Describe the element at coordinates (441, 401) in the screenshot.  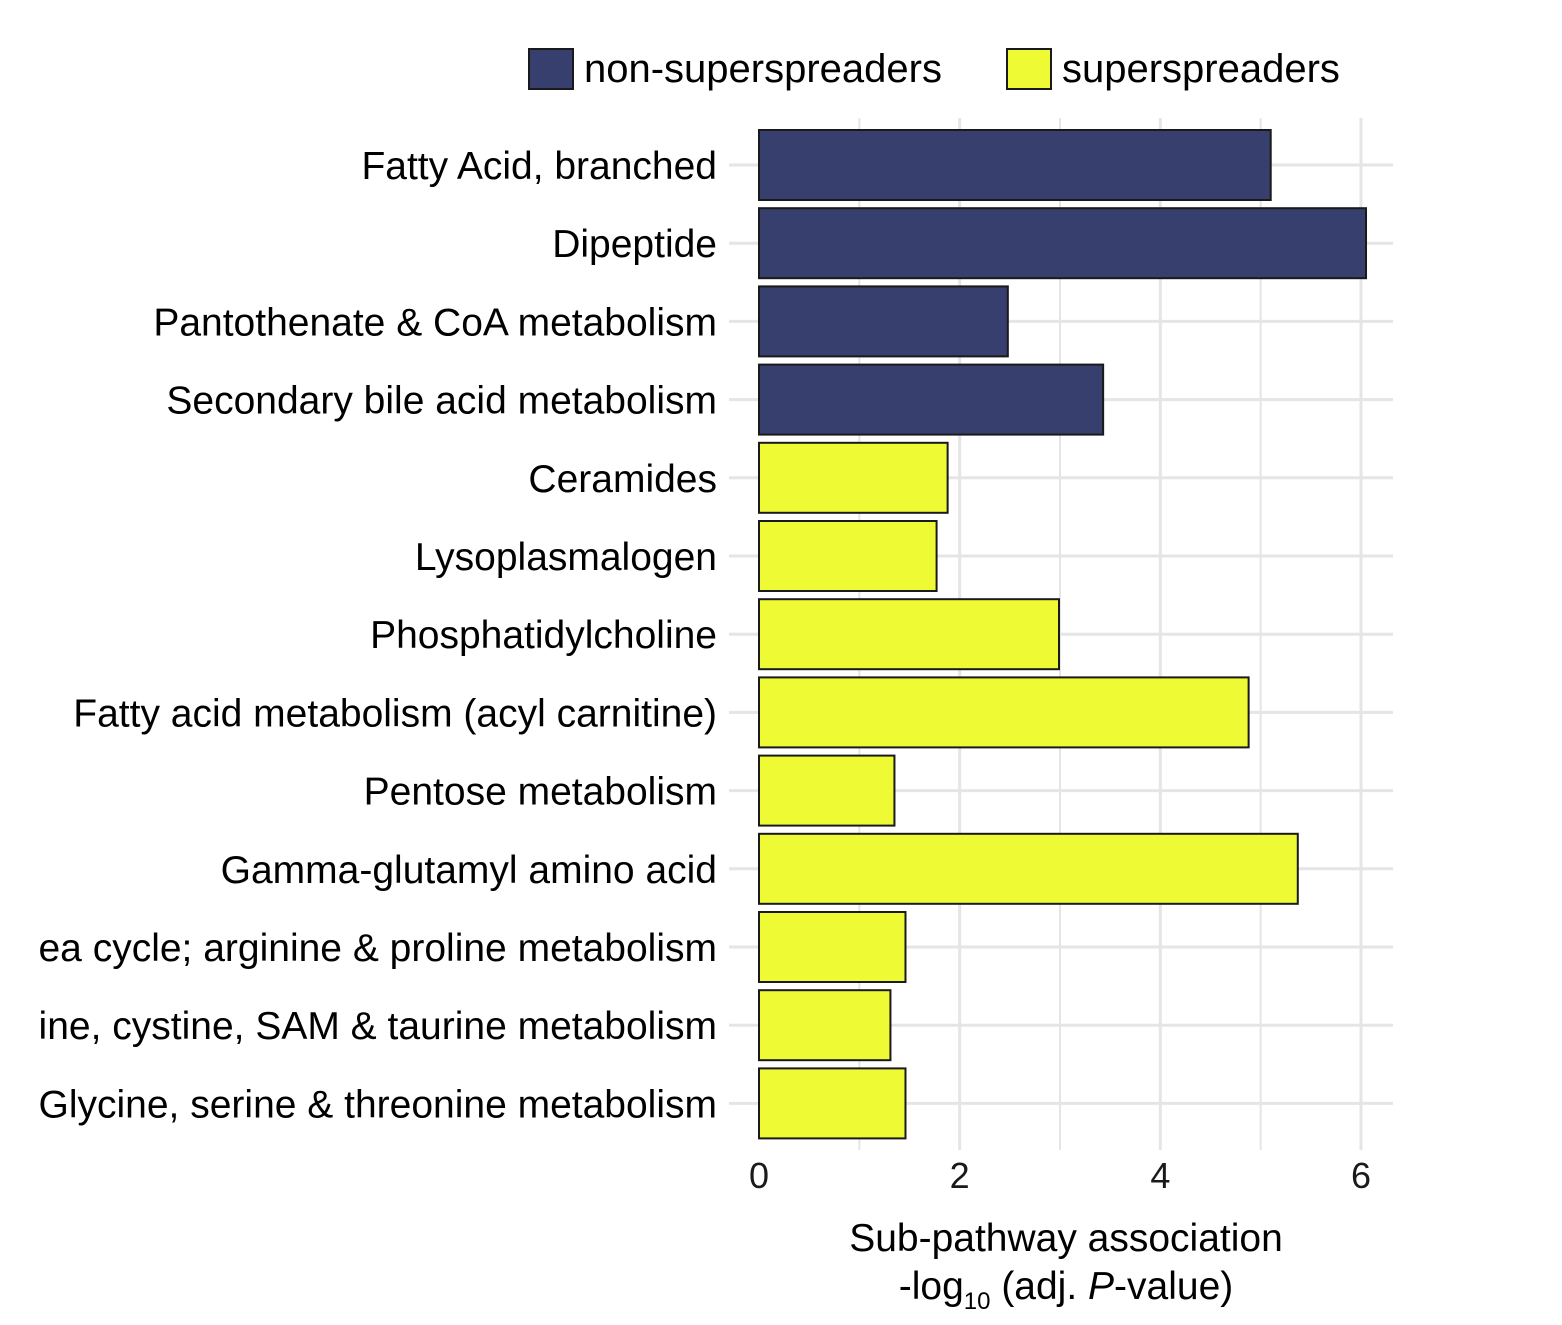
I see `category-label-3: Secondary bile acid metabolism` at that location.